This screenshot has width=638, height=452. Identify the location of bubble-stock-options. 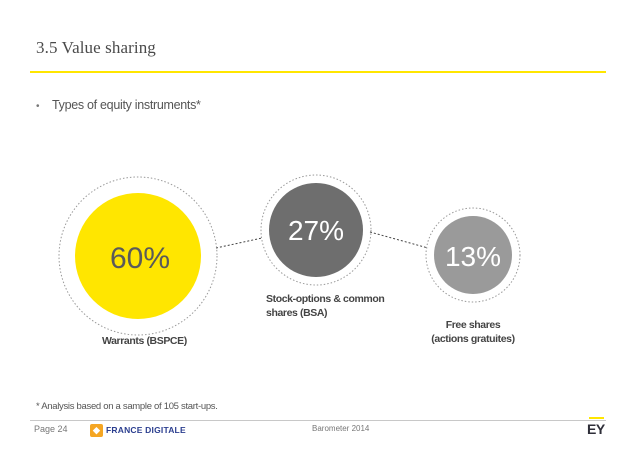
(316, 230).